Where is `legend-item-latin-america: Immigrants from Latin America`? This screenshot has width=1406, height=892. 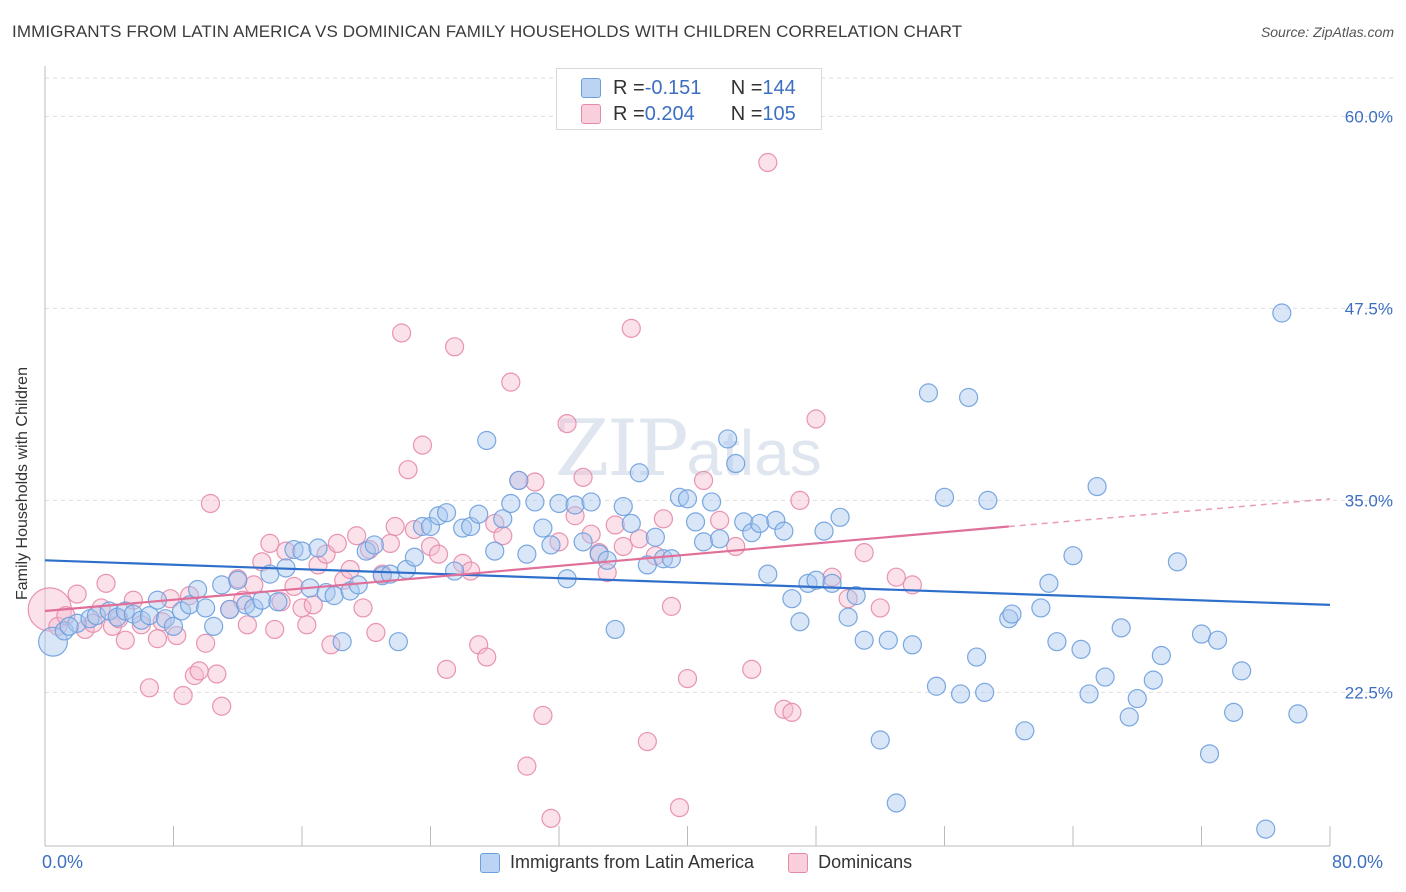 legend-item-latin-america: Immigrants from Latin America is located at coordinates (617, 862).